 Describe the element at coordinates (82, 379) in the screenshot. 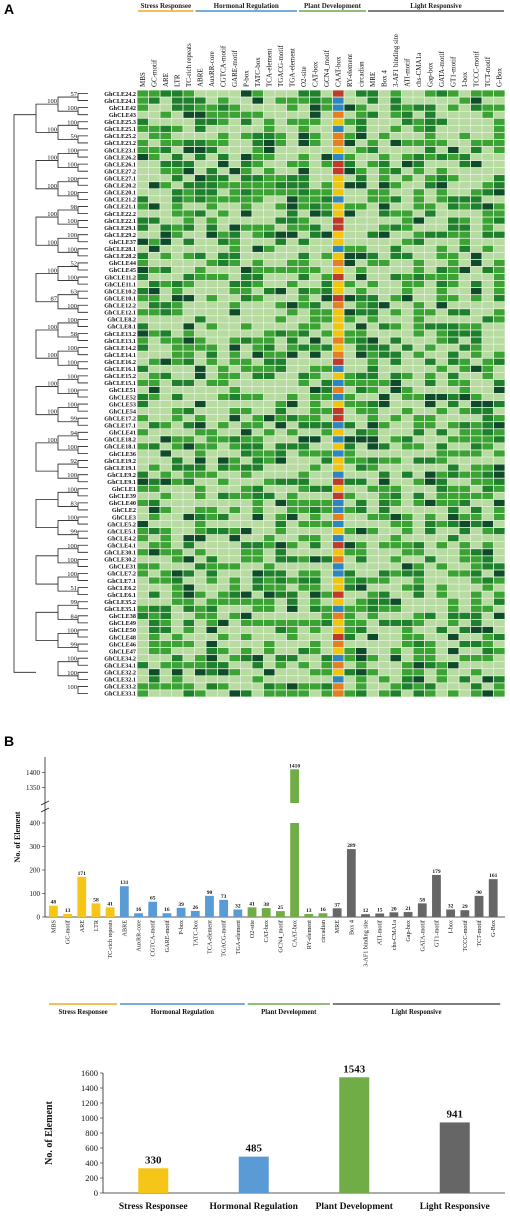

I see `tree-branch` at that location.